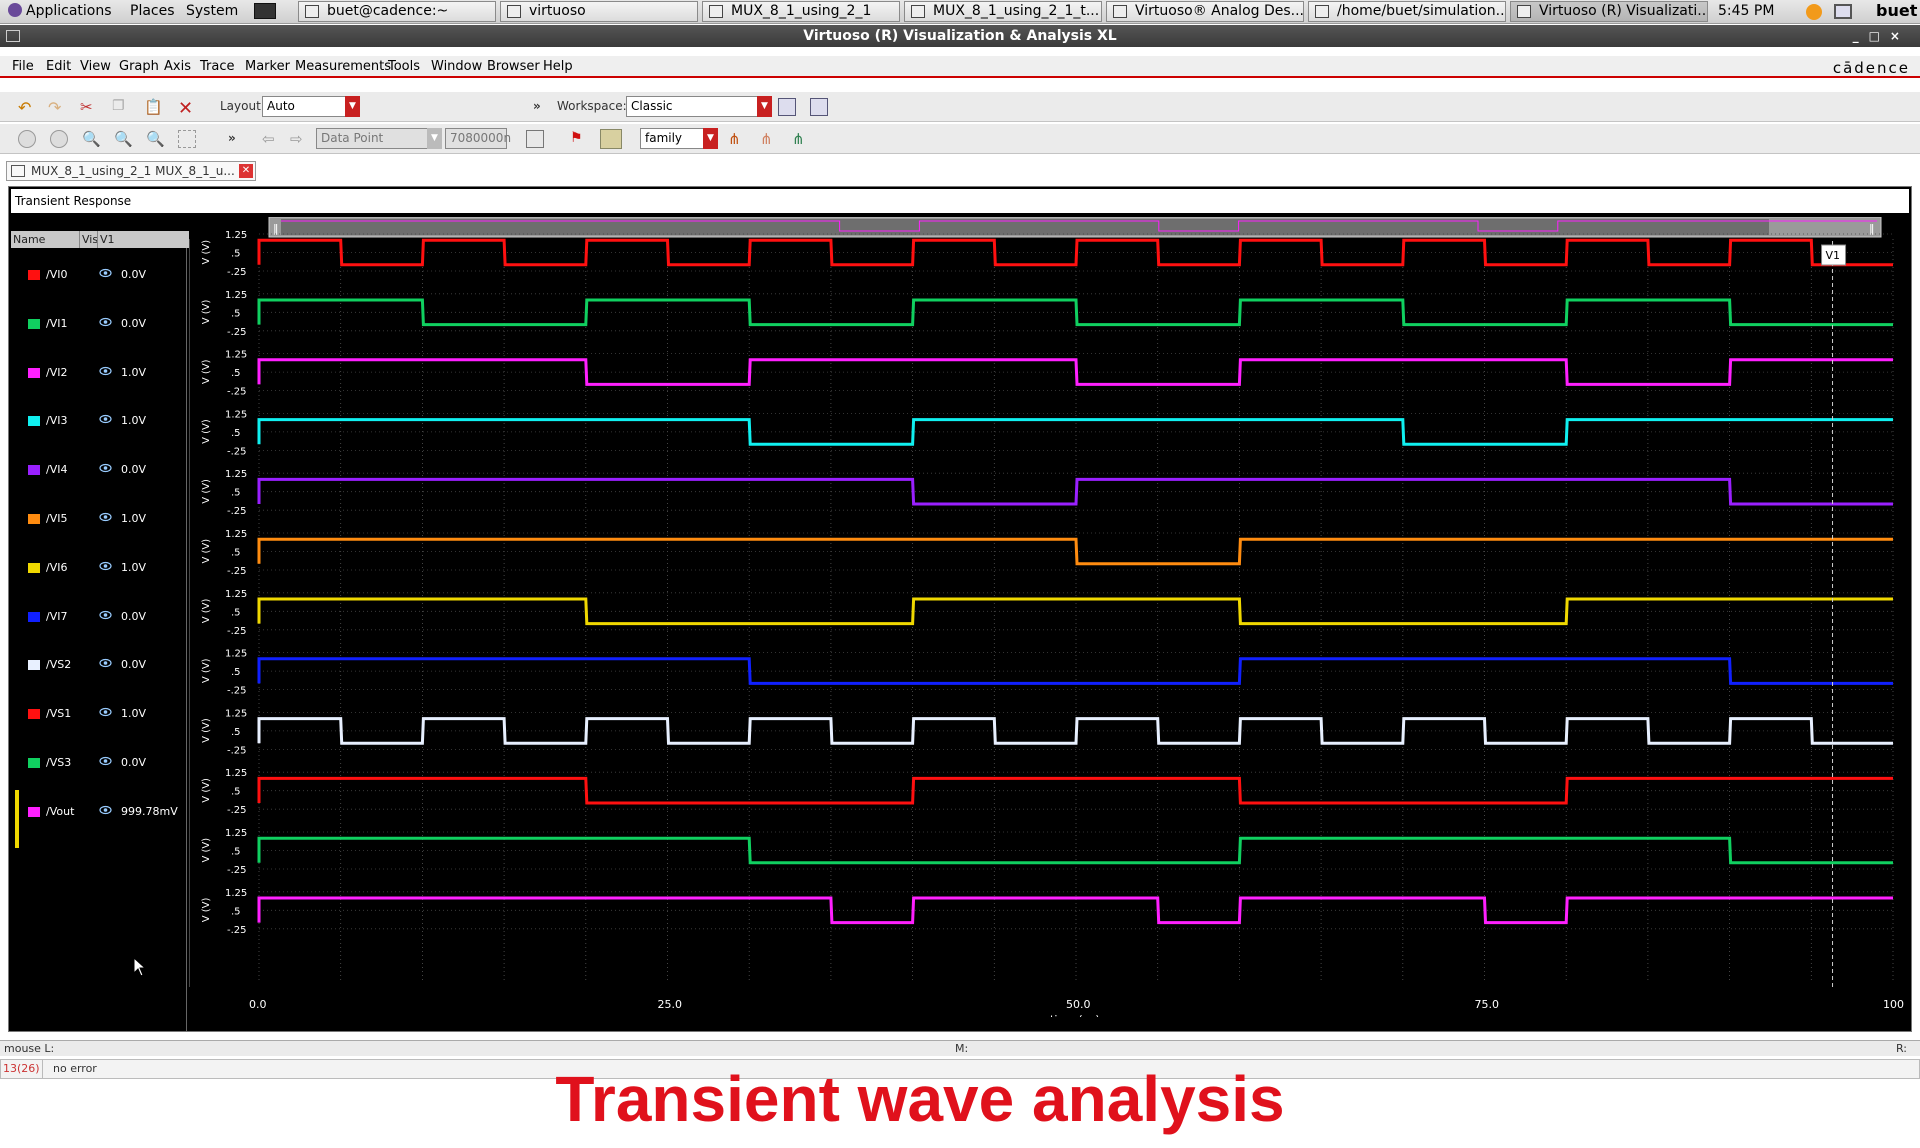 The image size is (1920, 1148). Describe the element at coordinates (22, 1069) in the screenshot. I see `message-count: 13(26)` at that location.